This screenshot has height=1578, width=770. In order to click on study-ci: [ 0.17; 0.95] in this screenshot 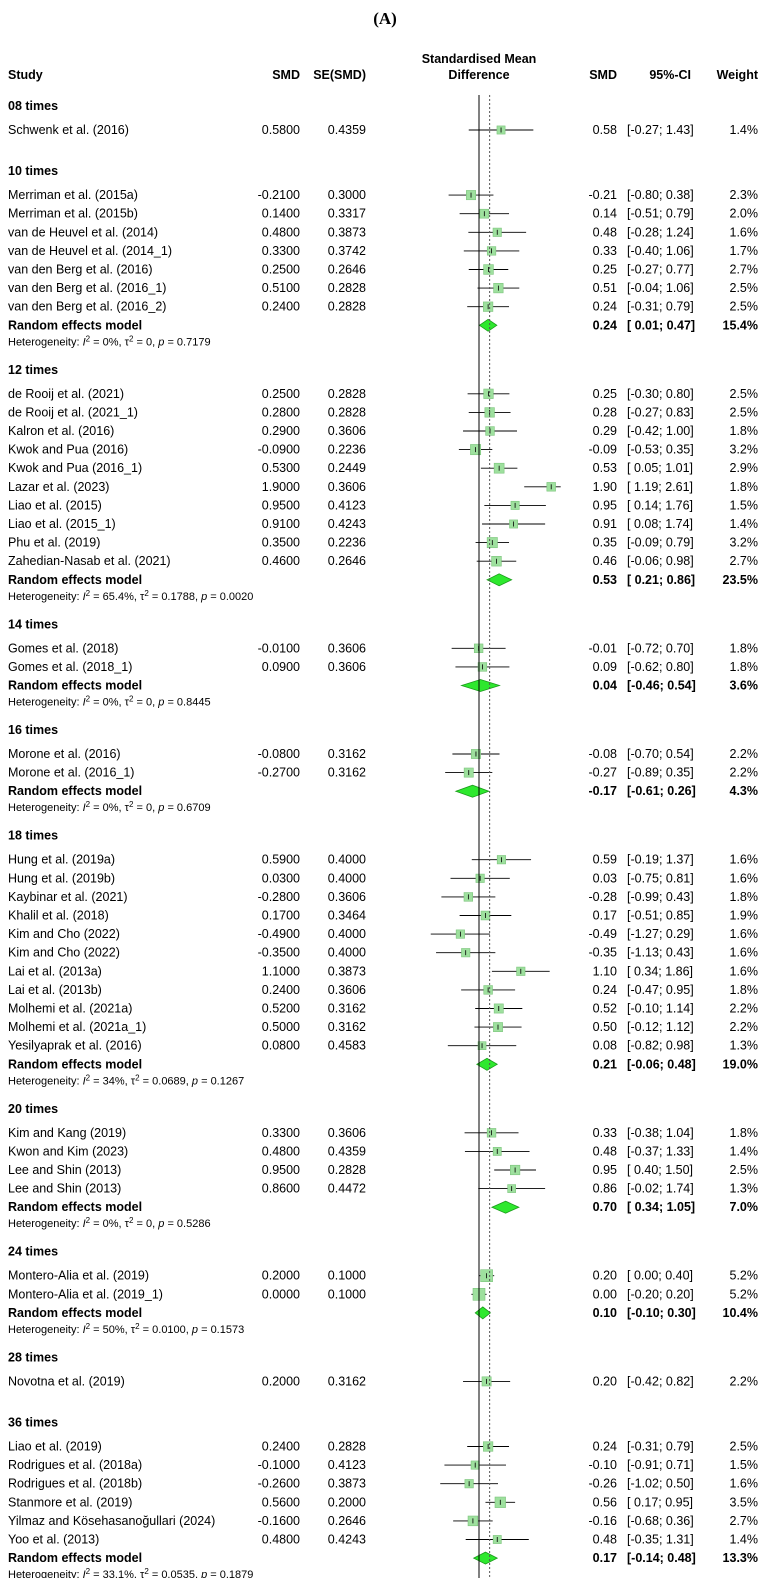, I will do `click(660, 1502)`.